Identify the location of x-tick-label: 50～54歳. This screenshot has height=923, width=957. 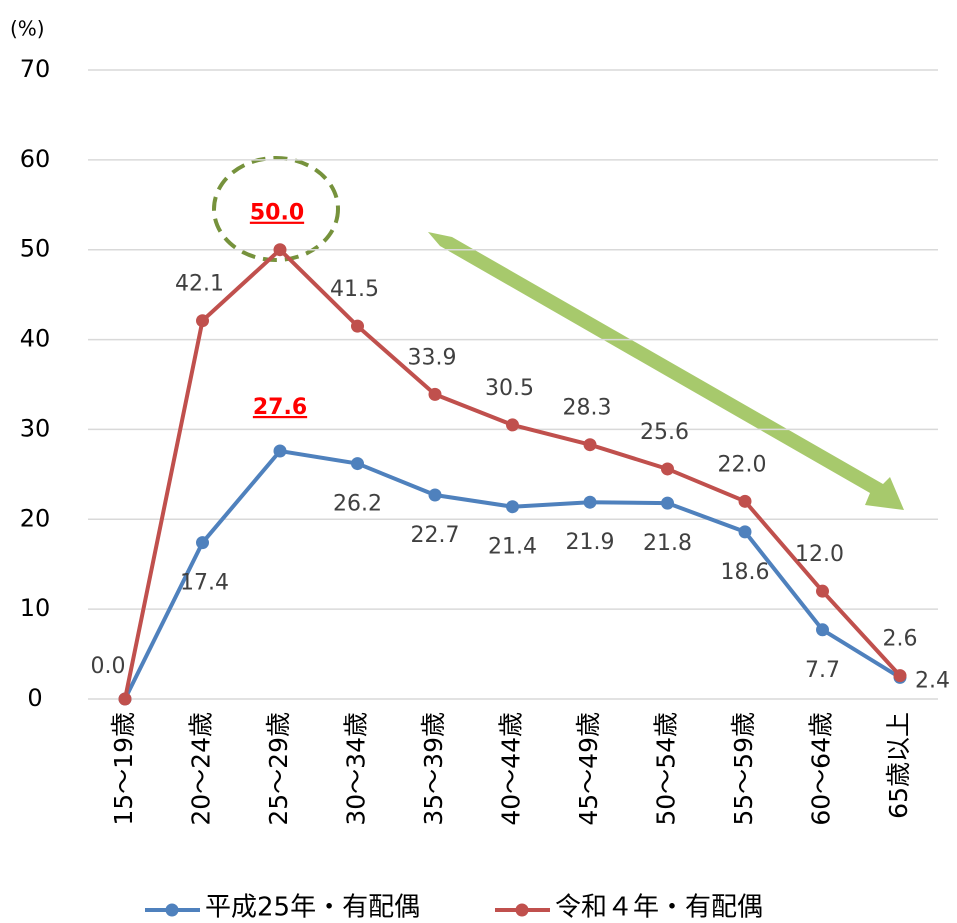
(666, 769).